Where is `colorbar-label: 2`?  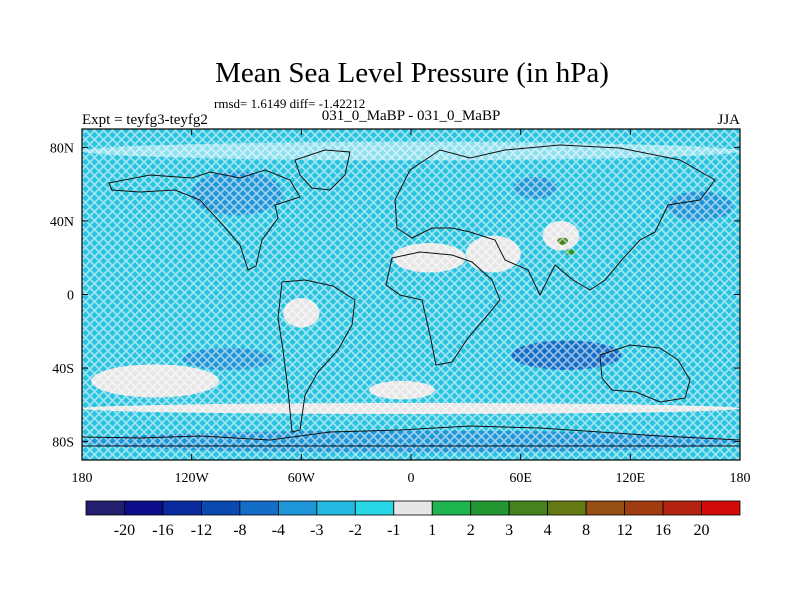
colorbar-label: 2 is located at coordinates (471, 530).